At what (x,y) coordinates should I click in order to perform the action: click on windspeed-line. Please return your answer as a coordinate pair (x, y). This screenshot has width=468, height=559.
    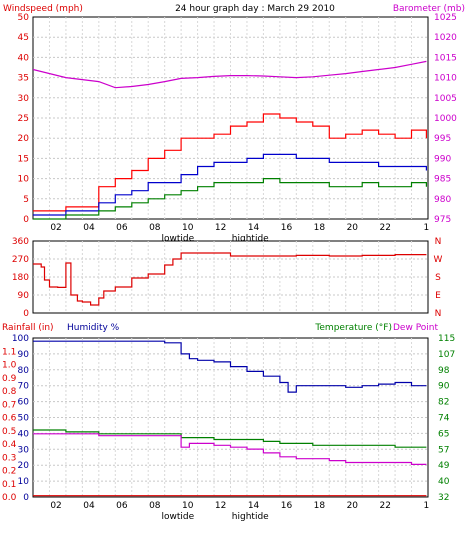
    Looking at the image, I should click on (230, 162).